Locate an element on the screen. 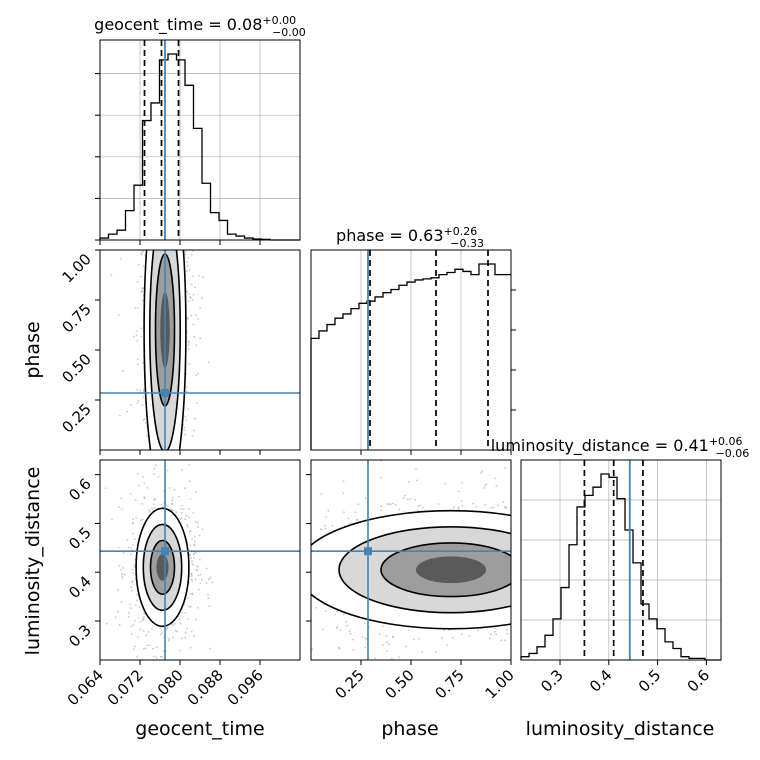 The width and height of the screenshot is (760, 760). x-tick-label: 0.4 is located at coordinates (601, 681).